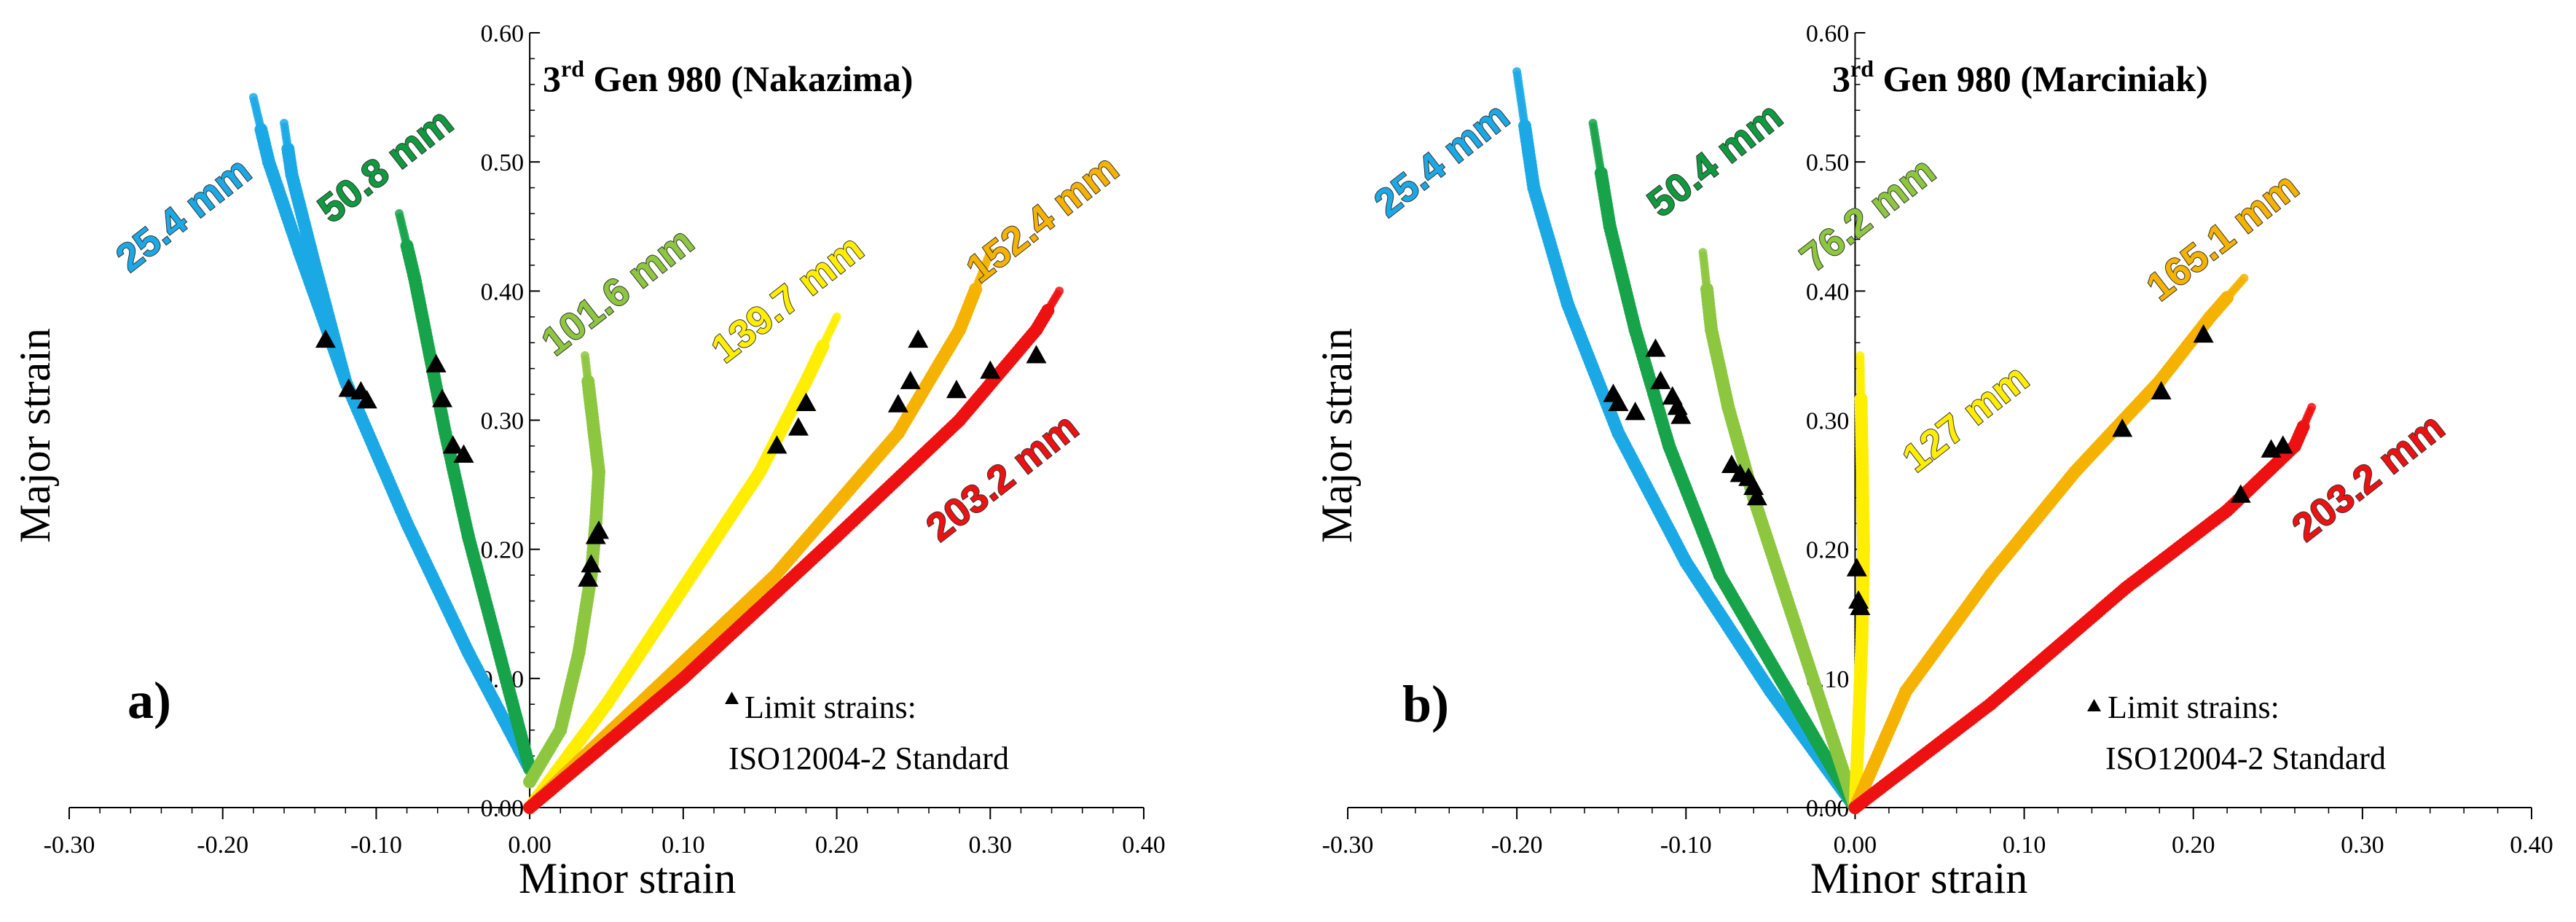  What do you see at coordinates (1425, 704) in the screenshot?
I see `panel-b-label: b)` at bounding box center [1425, 704].